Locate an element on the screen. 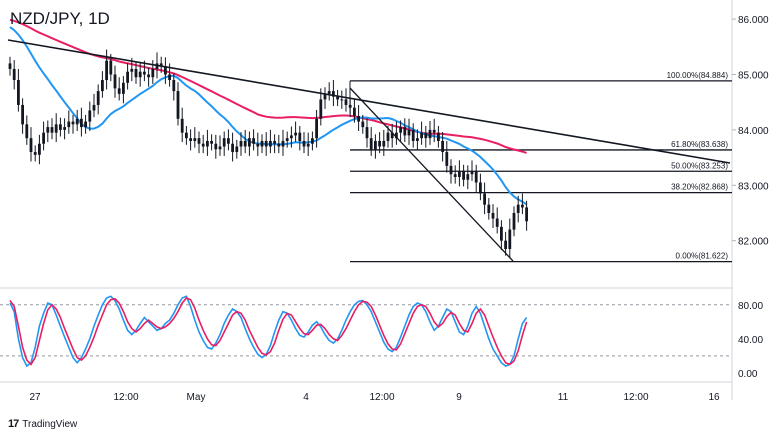 This screenshot has height=439, width=780. oscillator-tick-label: 0.00 is located at coordinates (748, 374).